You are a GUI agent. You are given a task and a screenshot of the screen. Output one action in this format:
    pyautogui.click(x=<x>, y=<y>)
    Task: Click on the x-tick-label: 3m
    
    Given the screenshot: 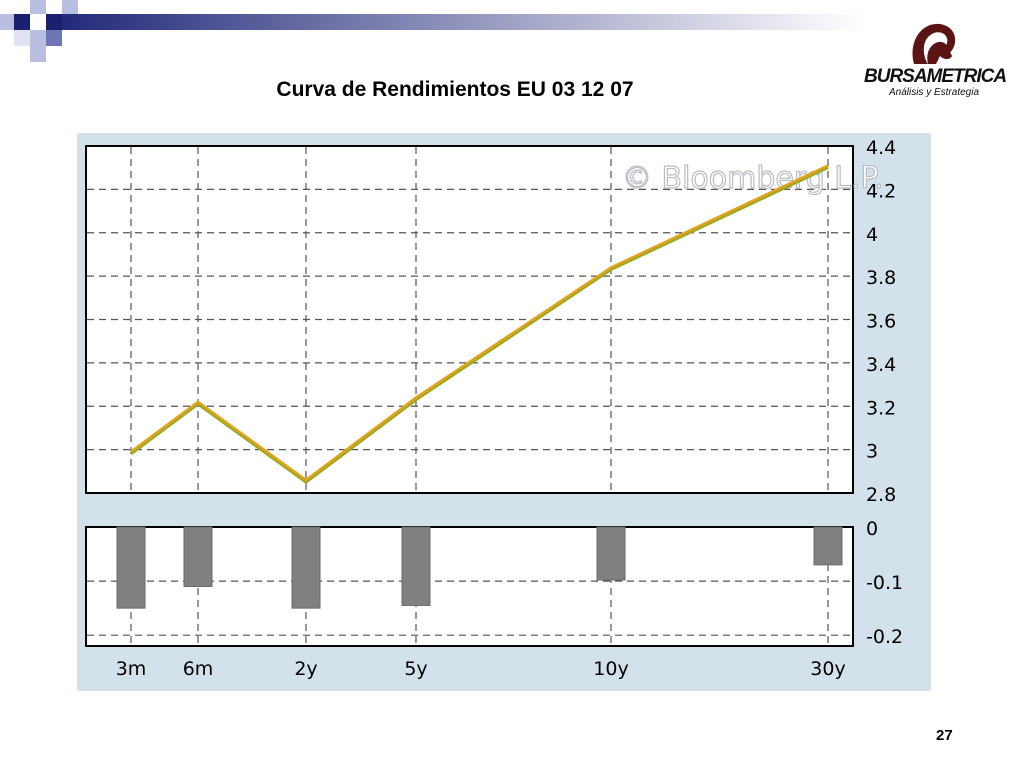 What is the action you would take?
    pyautogui.click(x=131, y=669)
    